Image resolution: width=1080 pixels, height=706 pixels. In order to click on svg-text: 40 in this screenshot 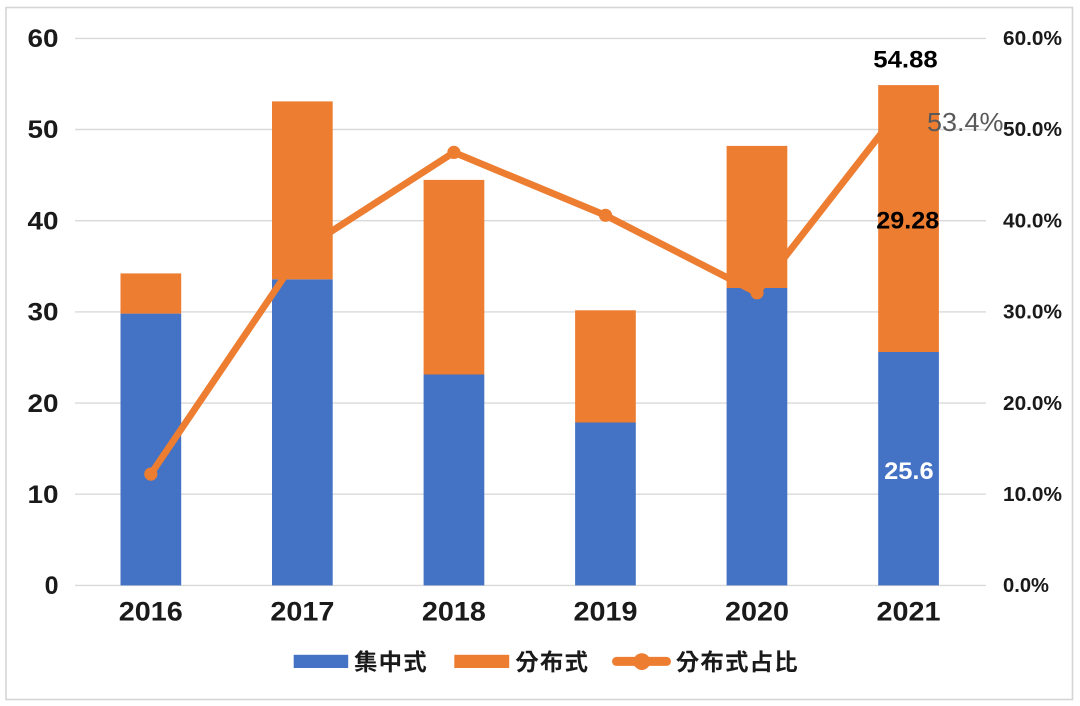, I will do `click(43, 221)`.